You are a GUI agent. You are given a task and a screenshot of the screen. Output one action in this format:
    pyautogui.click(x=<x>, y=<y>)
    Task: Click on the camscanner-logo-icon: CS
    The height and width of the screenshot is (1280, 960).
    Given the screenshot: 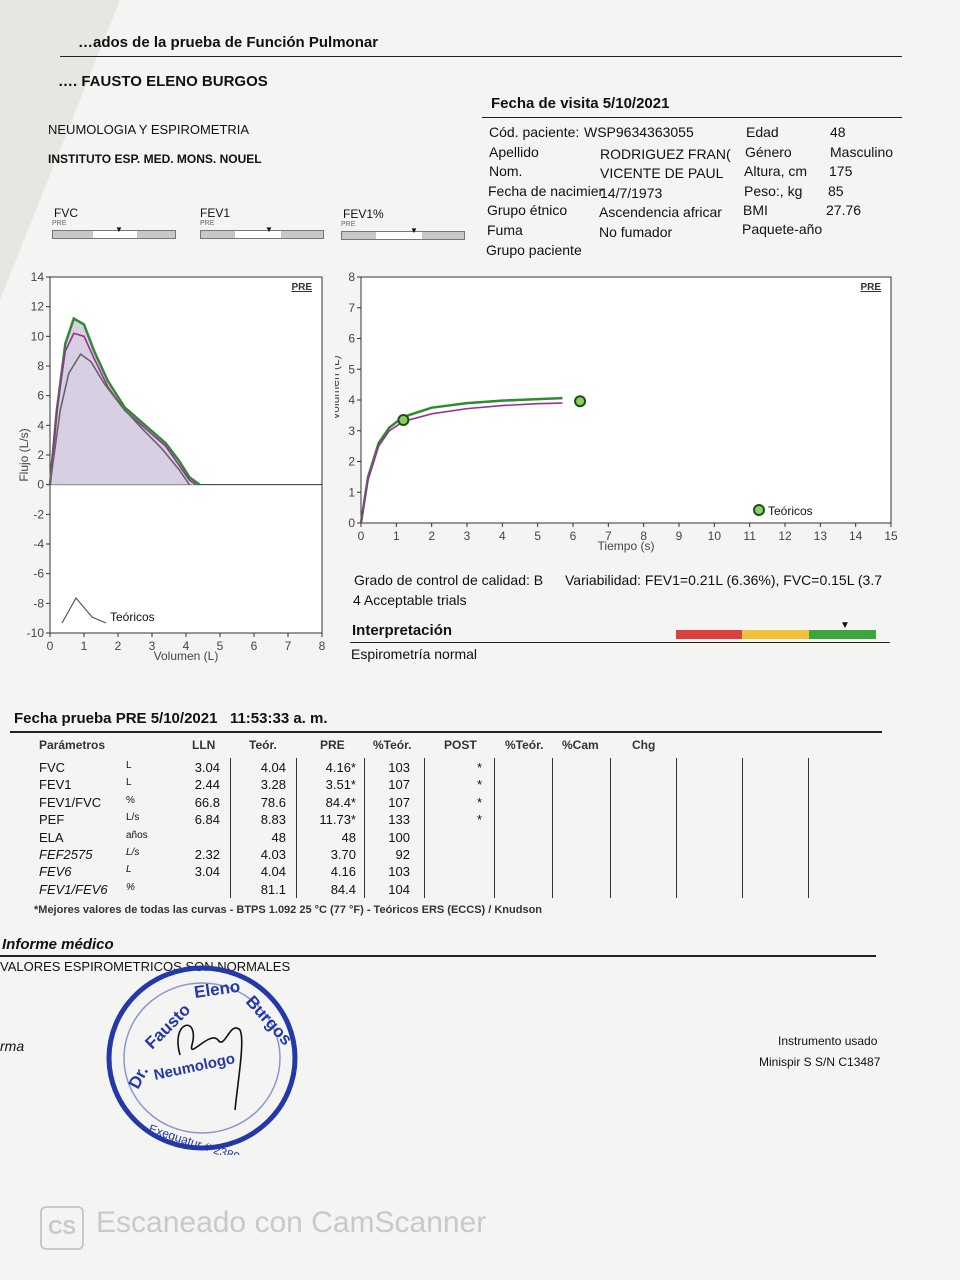 What is the action you would take?
    pyautogui.click(x=62, y=1228)
    